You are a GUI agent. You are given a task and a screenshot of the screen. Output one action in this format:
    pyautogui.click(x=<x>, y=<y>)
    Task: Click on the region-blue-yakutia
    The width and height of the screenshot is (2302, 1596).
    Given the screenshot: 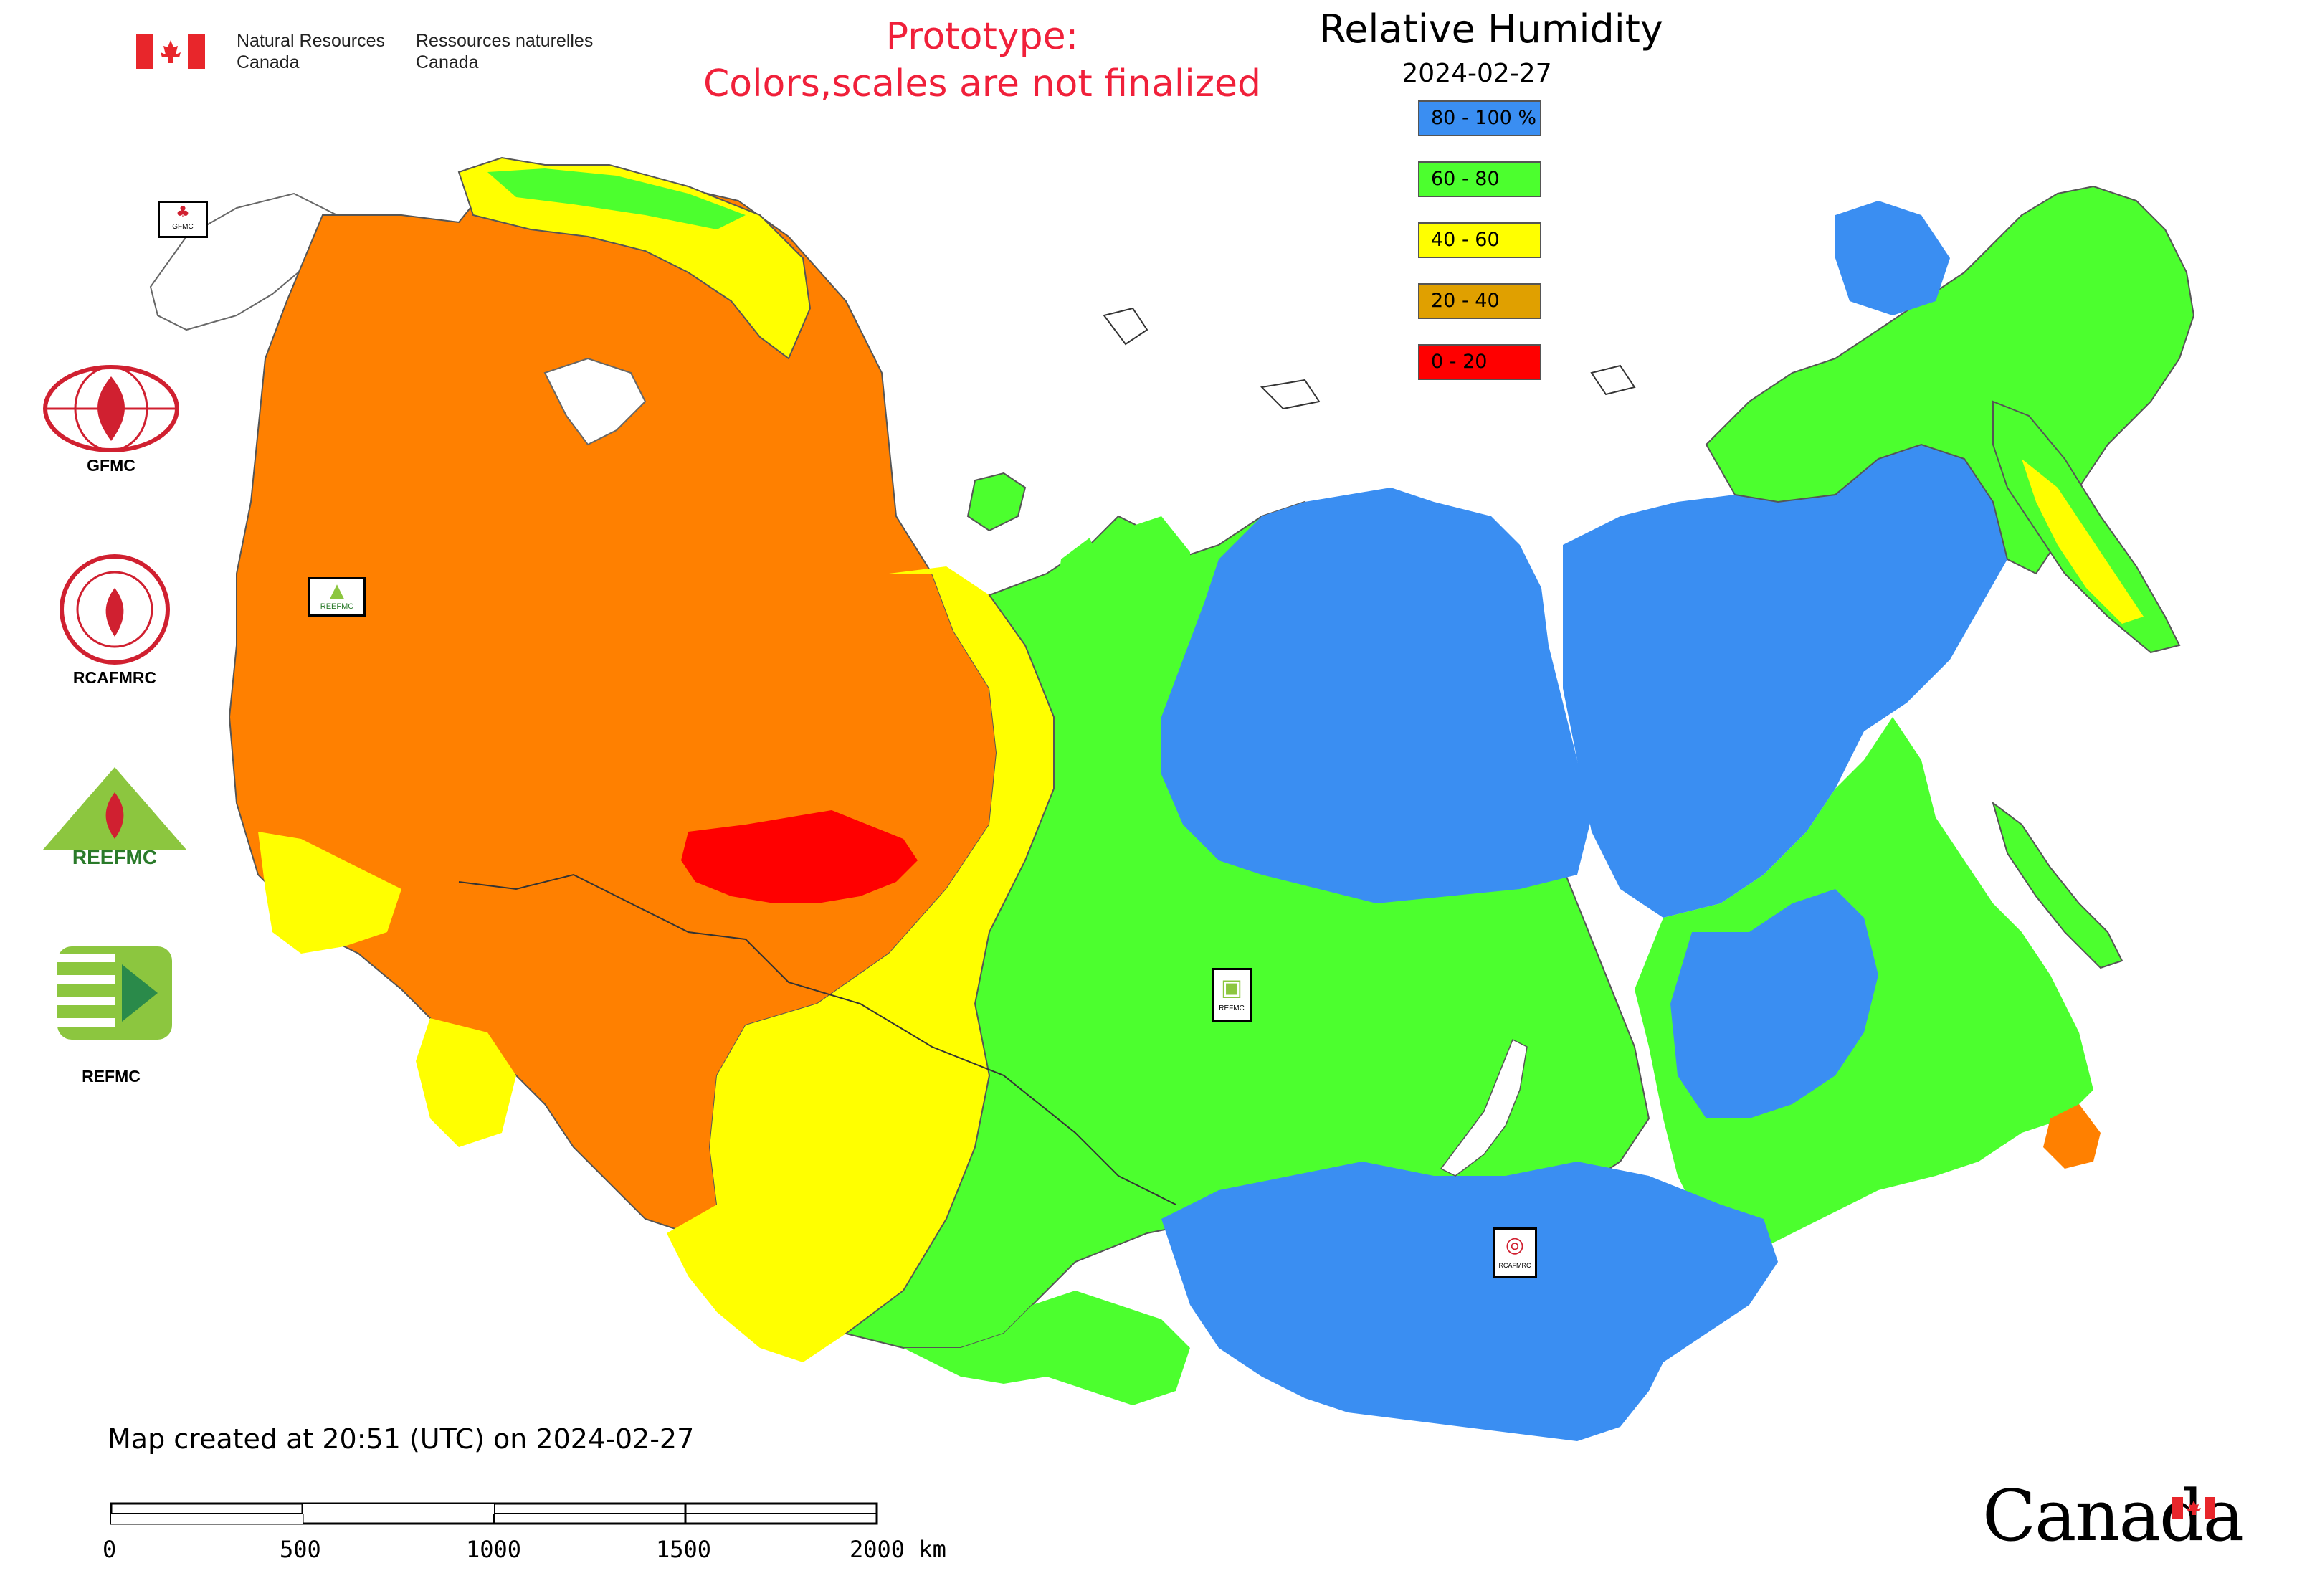 What is the action you would take?
    pyautogui.click(x=1785, y=681)
    